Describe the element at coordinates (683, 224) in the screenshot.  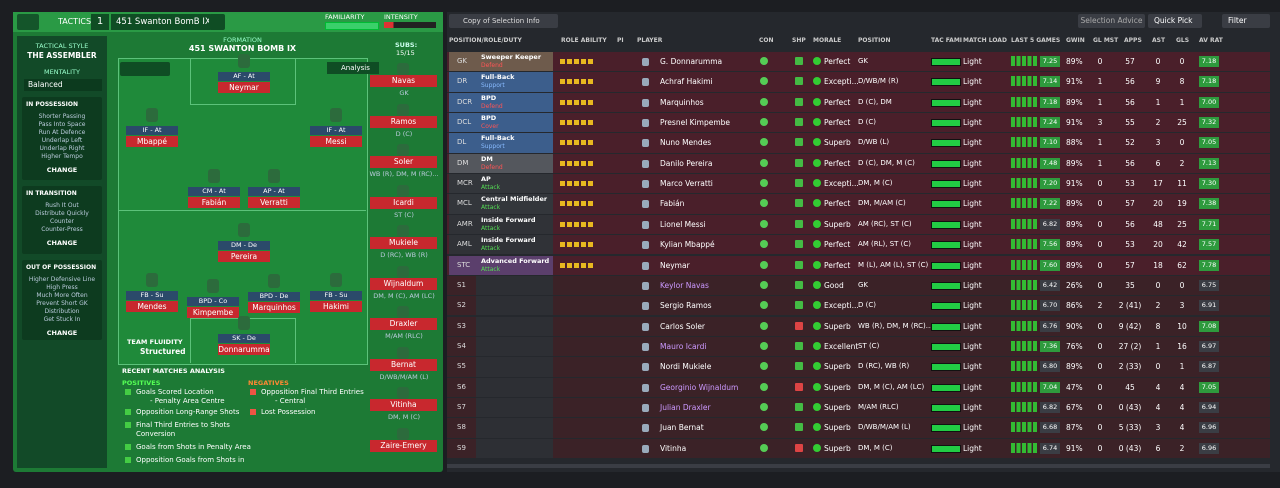
I see `player-name: Lionel Messi` at that location.